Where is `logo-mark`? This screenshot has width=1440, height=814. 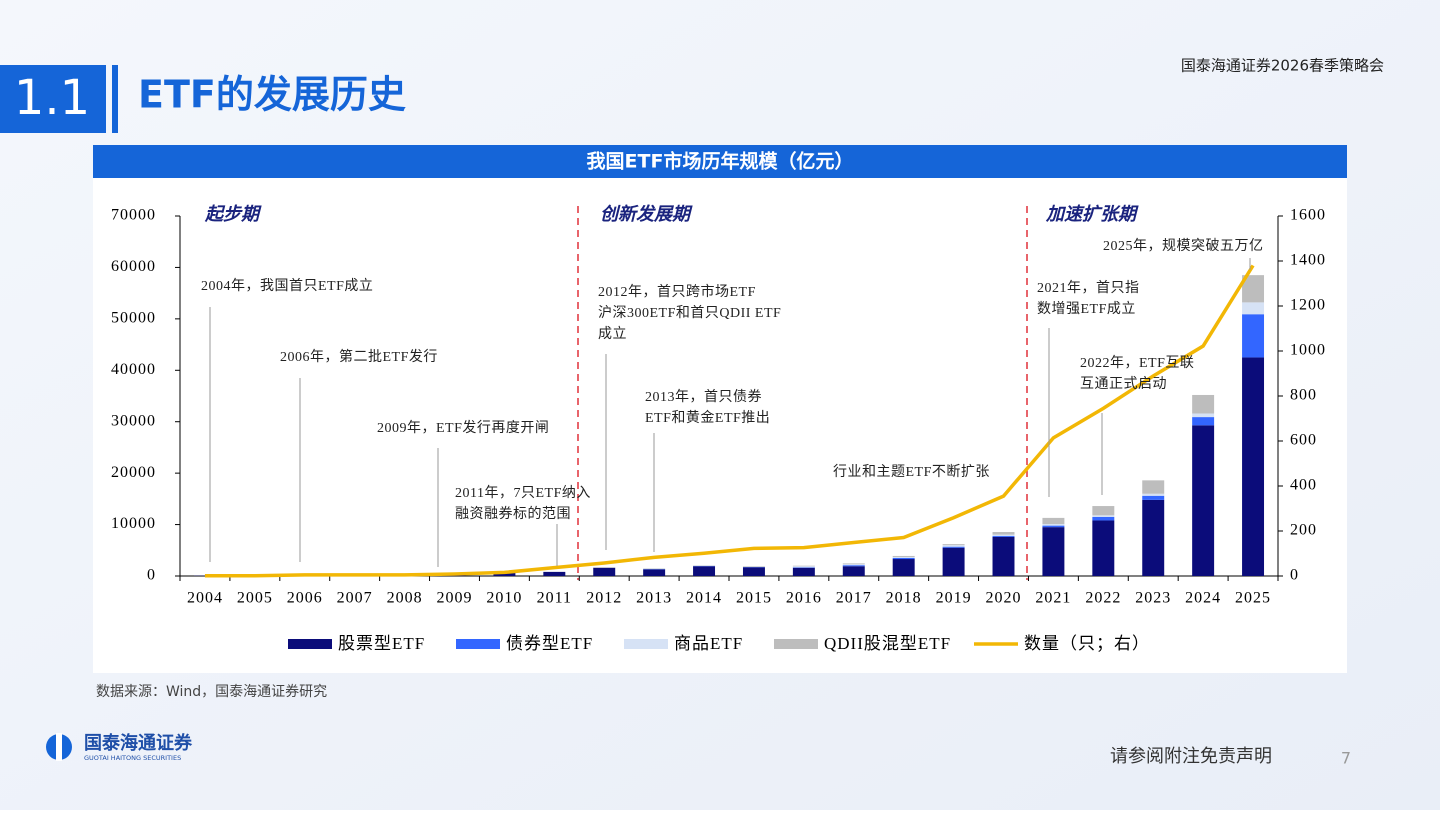
logo-mark is located at coordinates (59, 747).